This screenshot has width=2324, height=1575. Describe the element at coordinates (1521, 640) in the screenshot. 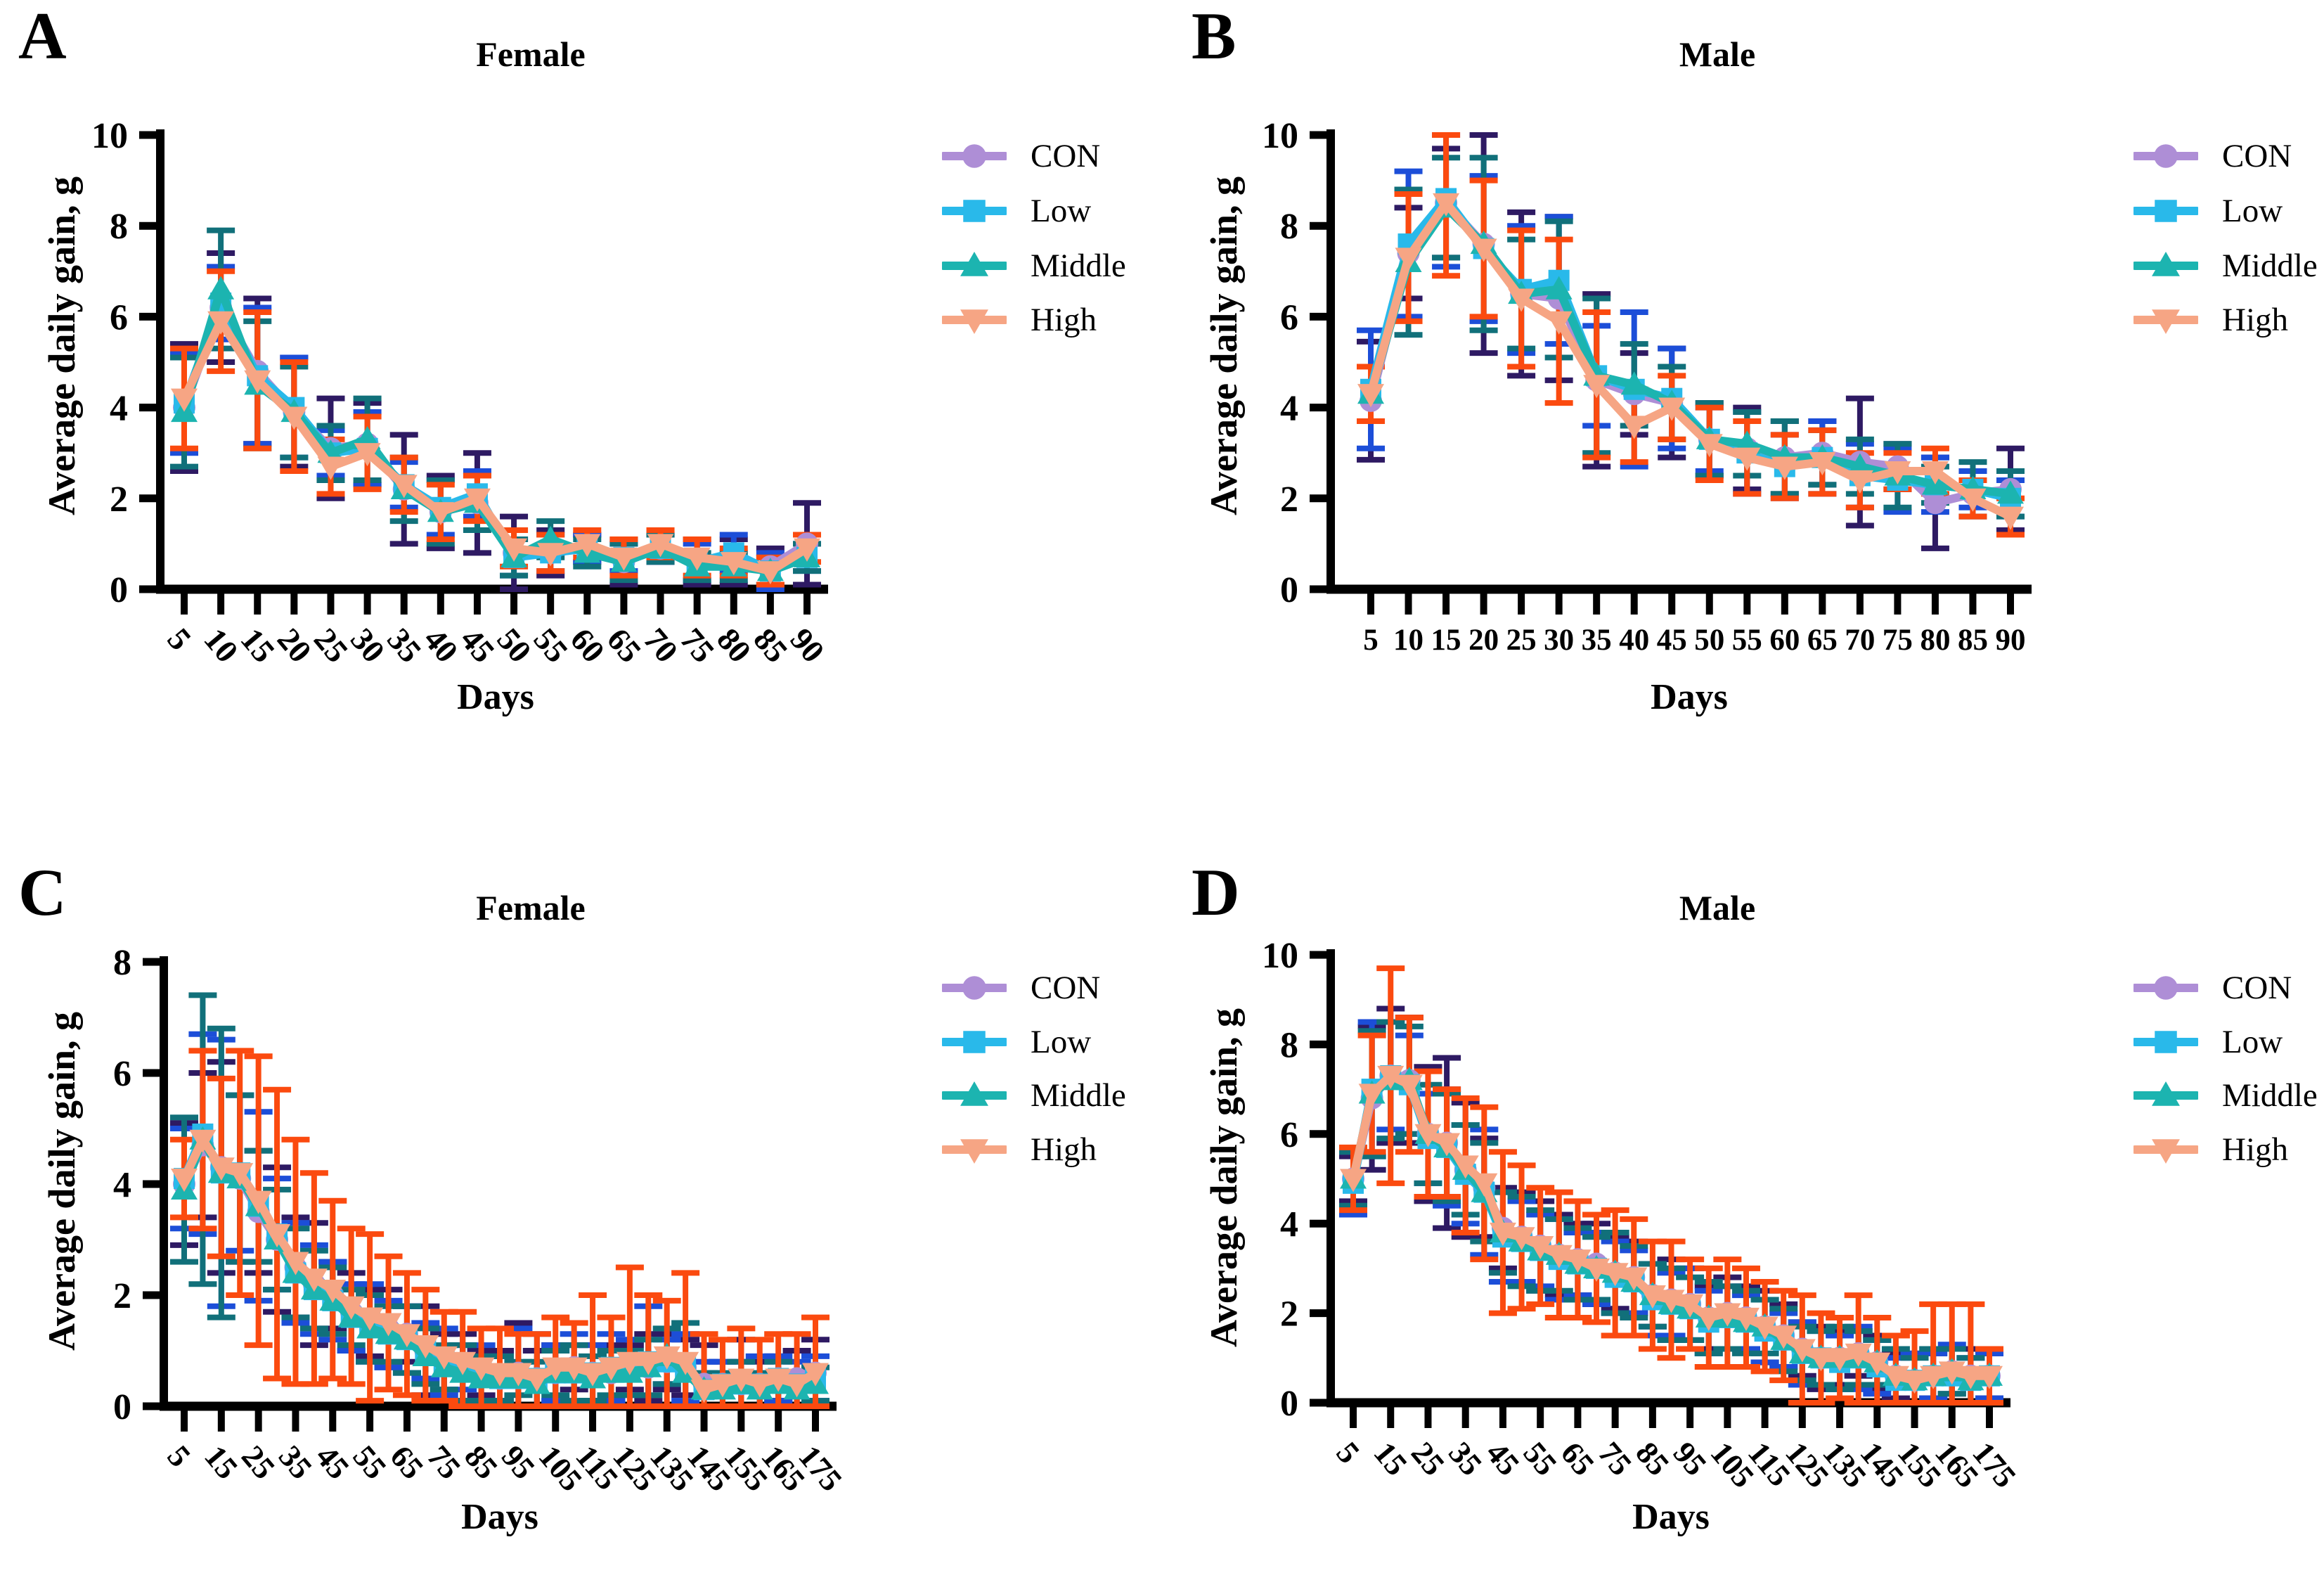

I see `x-tick-label: 25` at that location.